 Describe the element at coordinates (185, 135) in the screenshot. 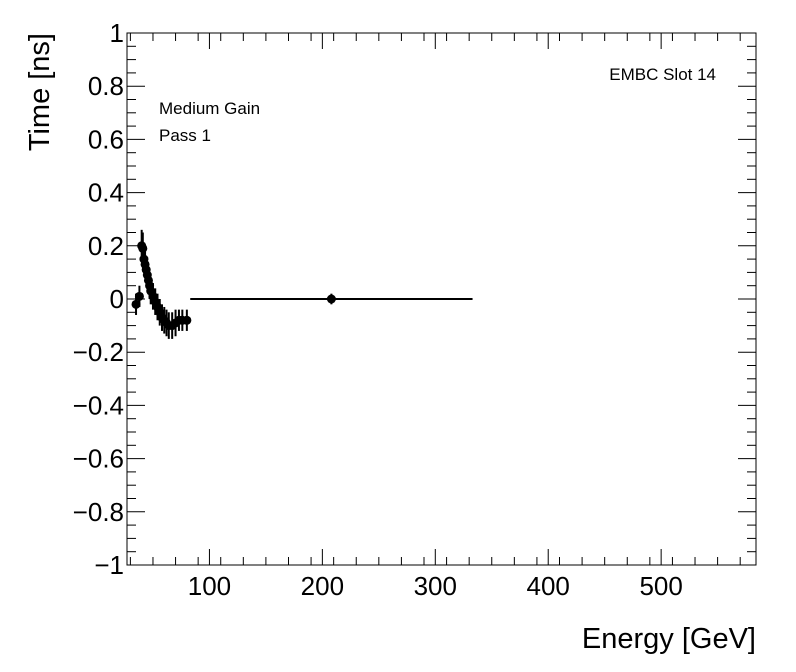

I see `pass-label: Pass 1` at that location.